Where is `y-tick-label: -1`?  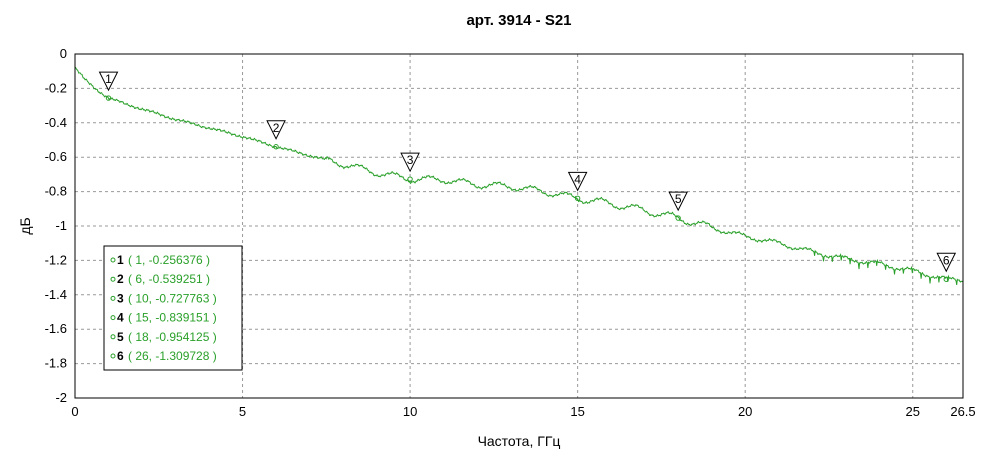
y-tick-label: -1 is located at coordinates (61, 225).